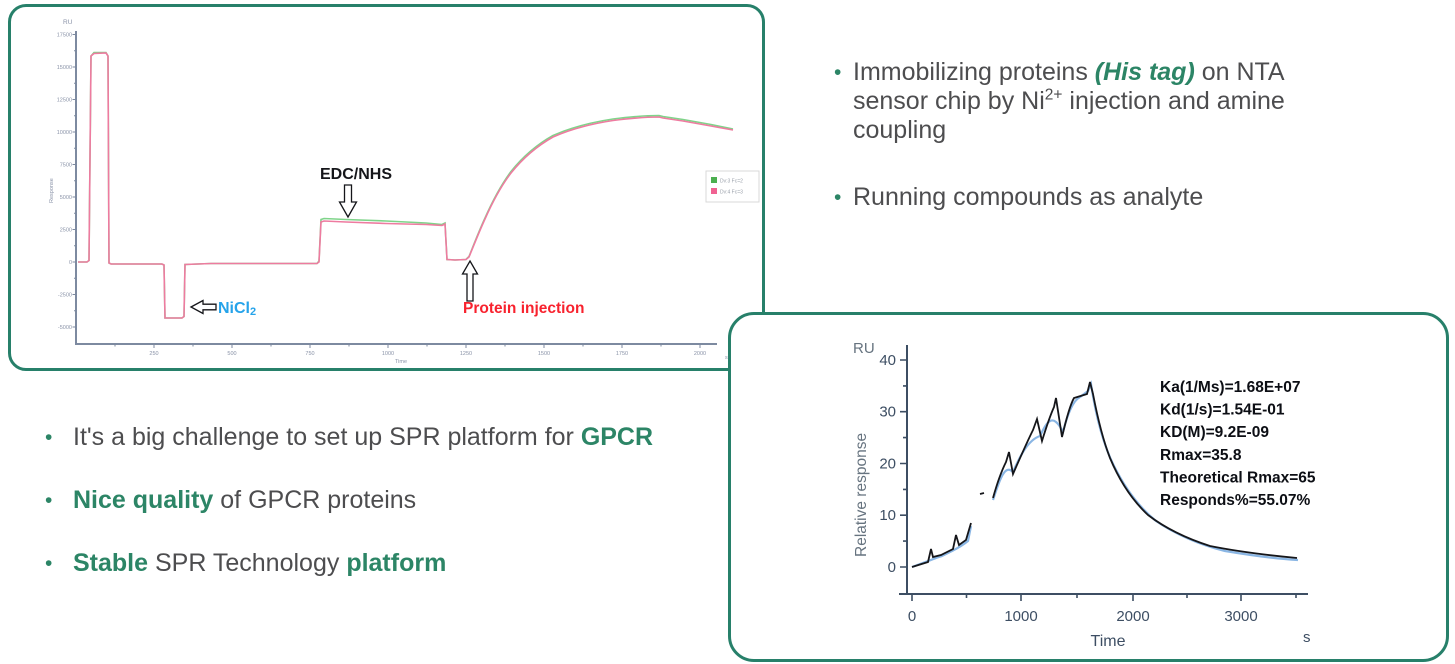 Image resolution: width=1455 pixels, height=664 pixels. Describe the element at coordinates (1230, 387) in the screenshot. I see `stat-ka: Ka(1/Ms)=1.68E+07` at that location.